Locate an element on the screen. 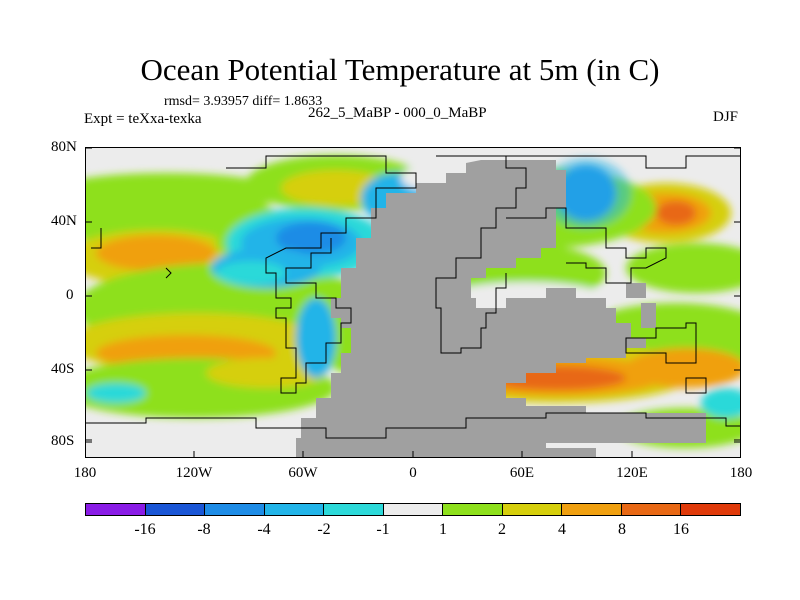  lon-label-60e: 60E is located at coordinates (522, 473).